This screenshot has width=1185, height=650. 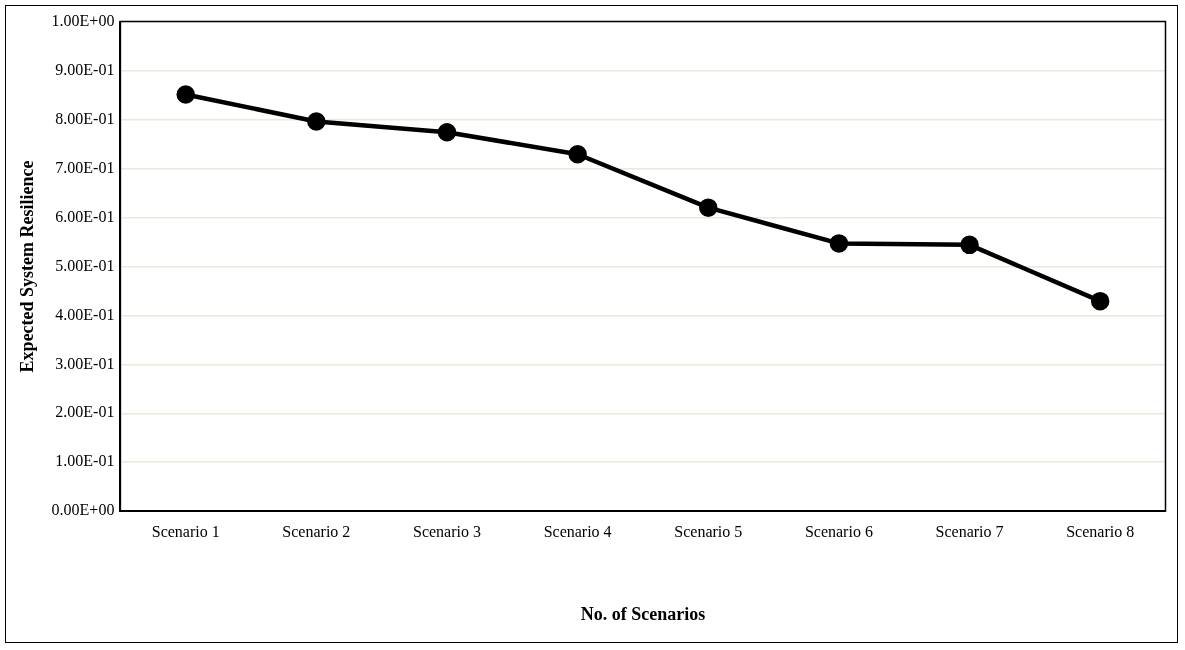 What do you see at coordinates (1100, 531) in the screenshot?
I see `x-tick-label: Scenario 8` at bounding box center [1100, 531].